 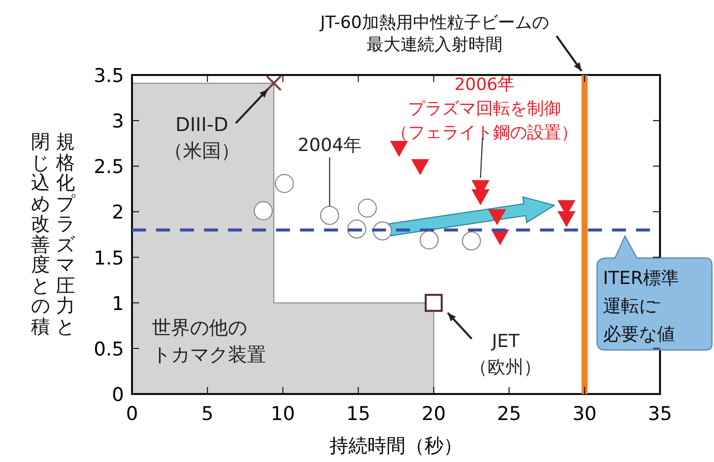 I want to click on y-tick-label: 0, so click(x=118, y=395).